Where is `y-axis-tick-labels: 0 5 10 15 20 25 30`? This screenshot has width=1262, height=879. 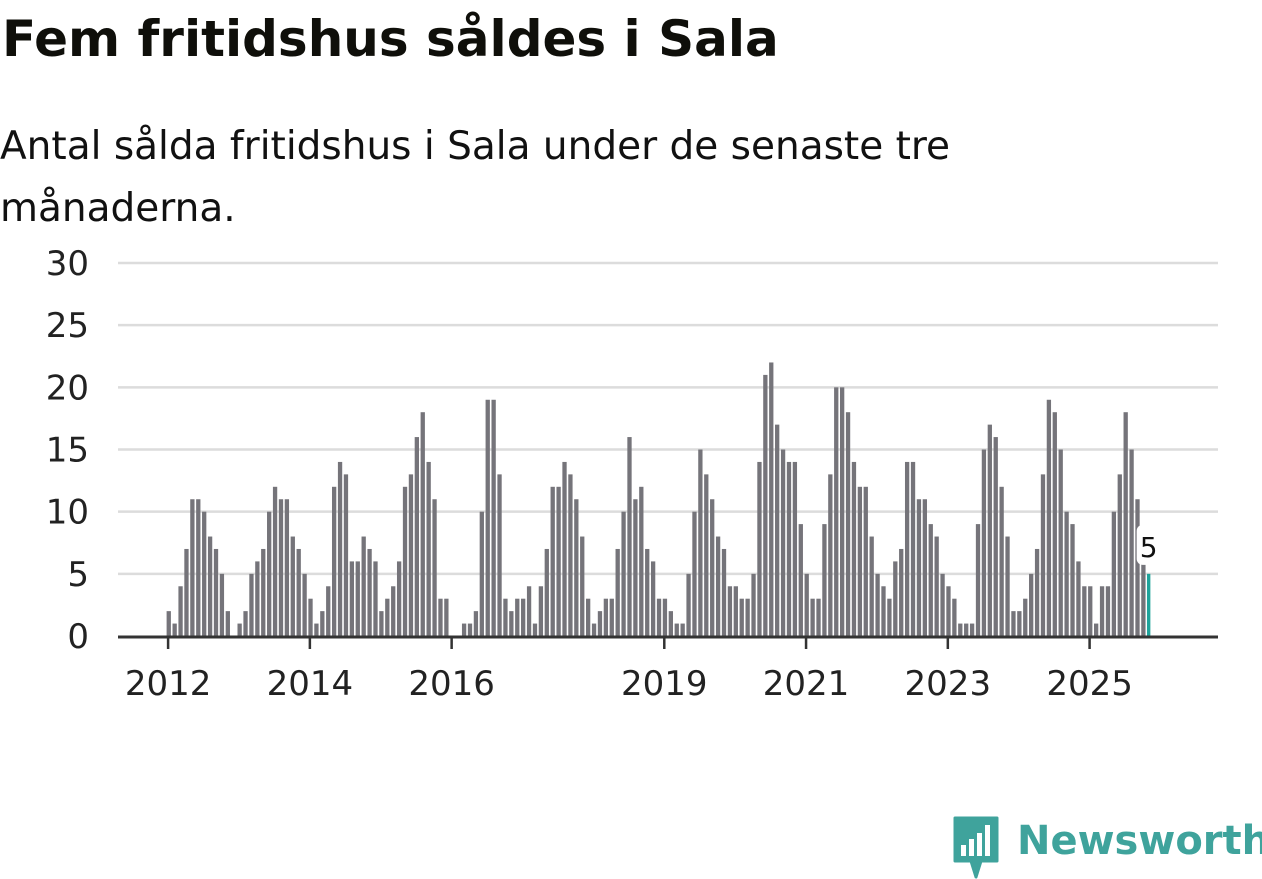 y-axis-tick-labels: 0 5 10 15 20 25 30 is located at coordinates (67, 450).